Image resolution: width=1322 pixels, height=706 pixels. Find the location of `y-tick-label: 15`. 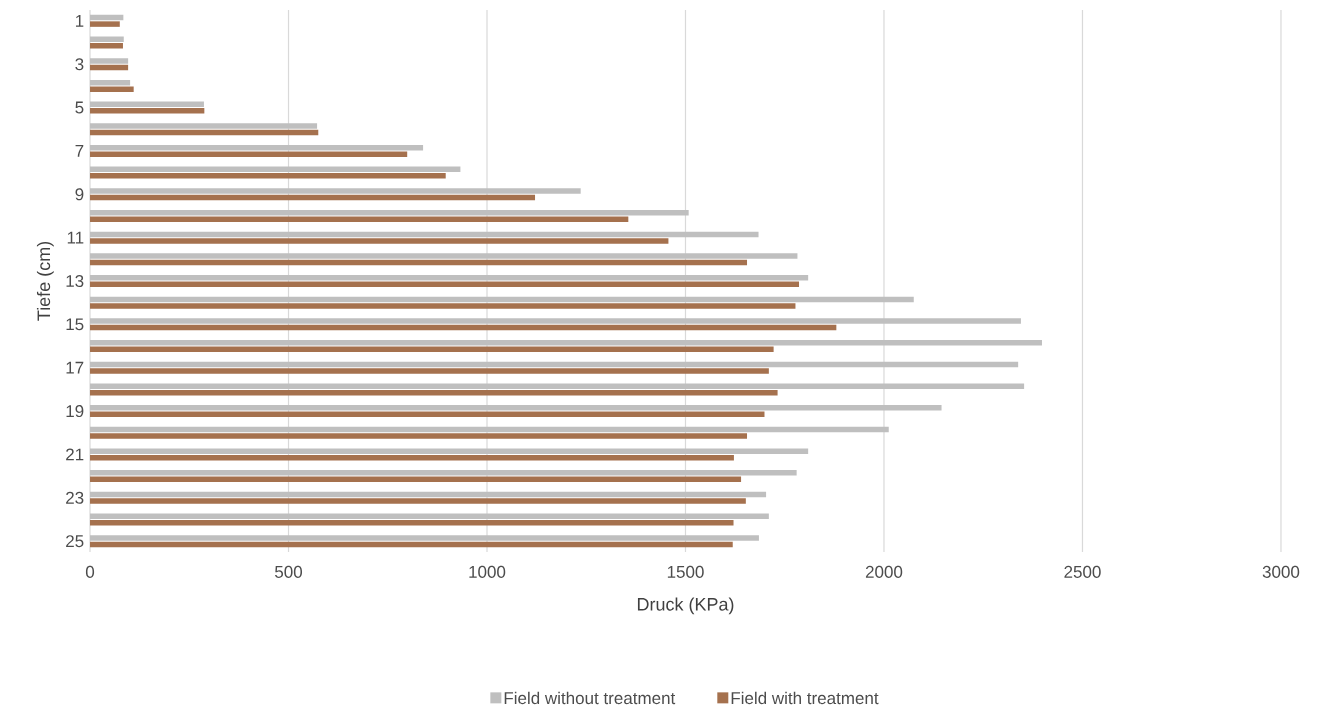

y-tick-label: 15 is located at coordinates (75, 324).